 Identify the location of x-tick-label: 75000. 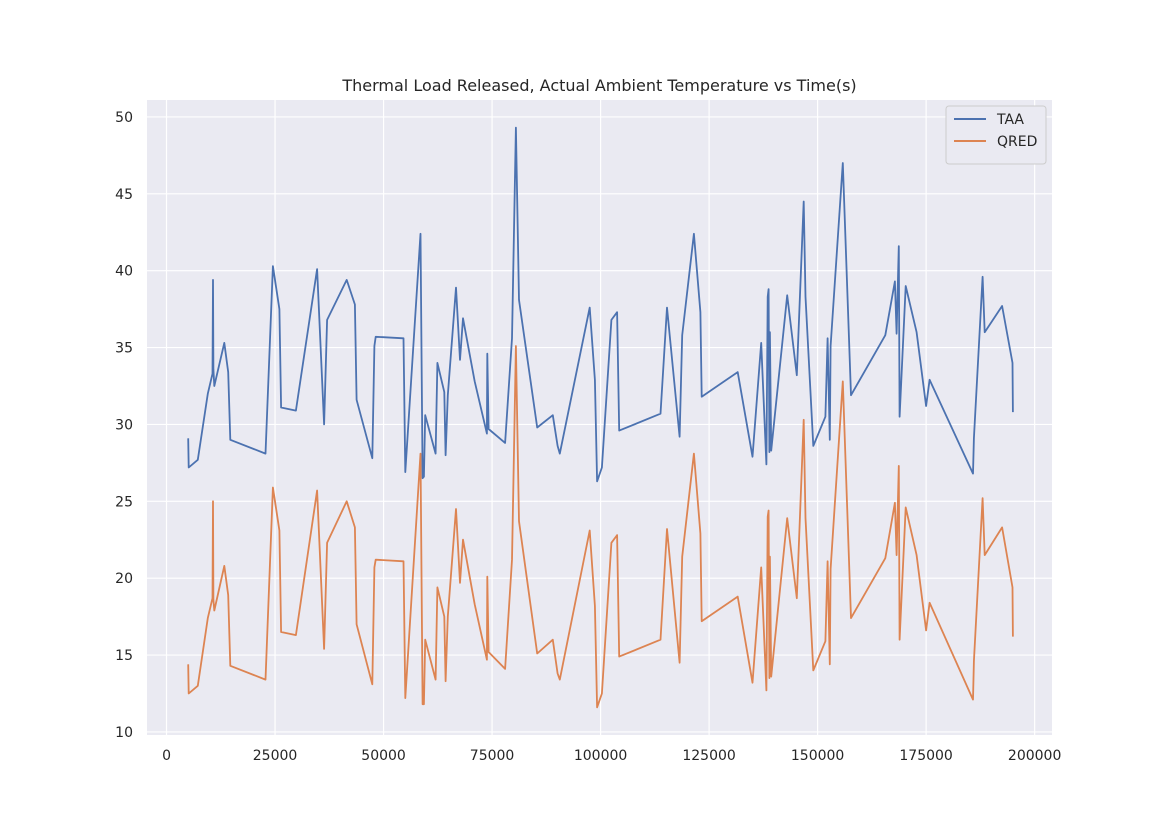
(492, 756).